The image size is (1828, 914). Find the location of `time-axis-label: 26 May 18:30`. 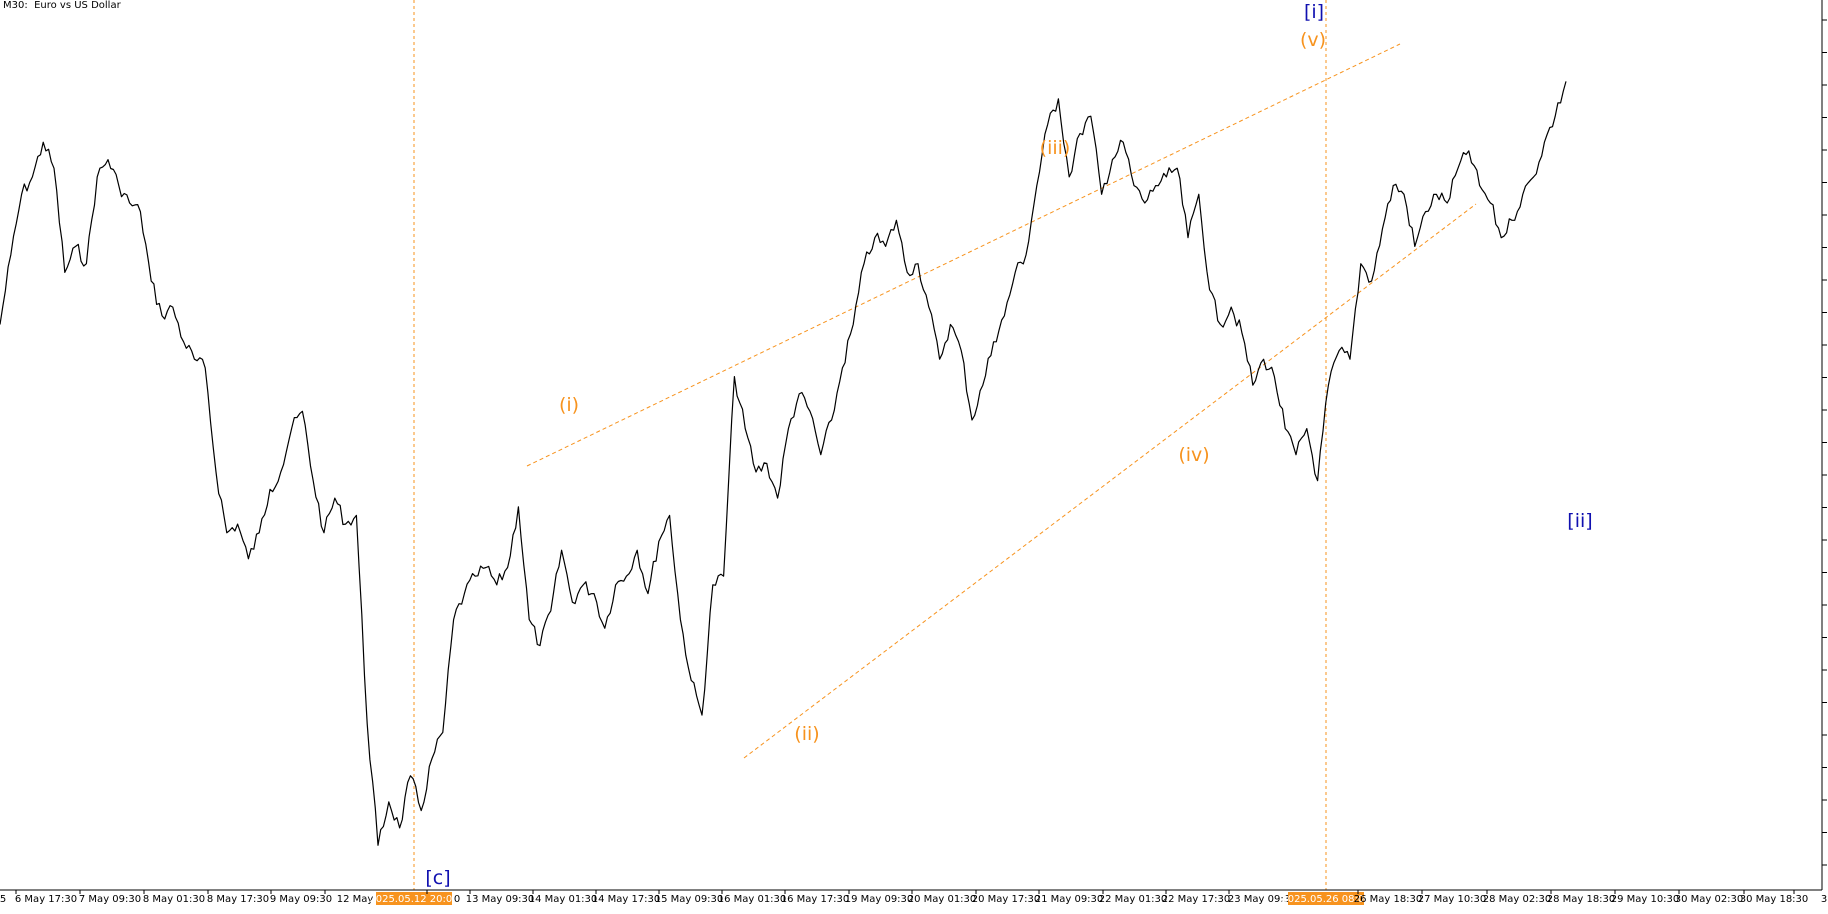

time-axis-label: 26 May 18:30 is located at coordinates (1388, 899).